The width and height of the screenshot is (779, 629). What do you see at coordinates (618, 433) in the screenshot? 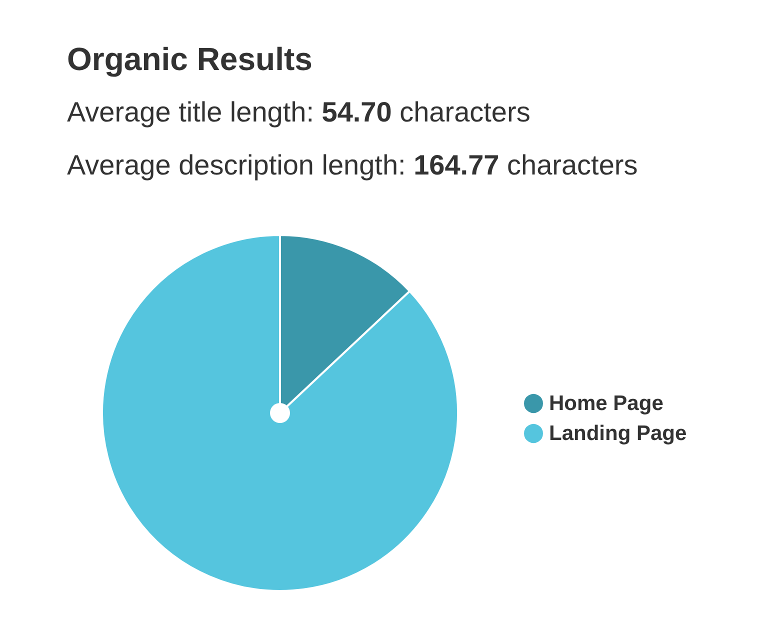
I see `legend-label: Landing Page` at bounding box center [618, 433].